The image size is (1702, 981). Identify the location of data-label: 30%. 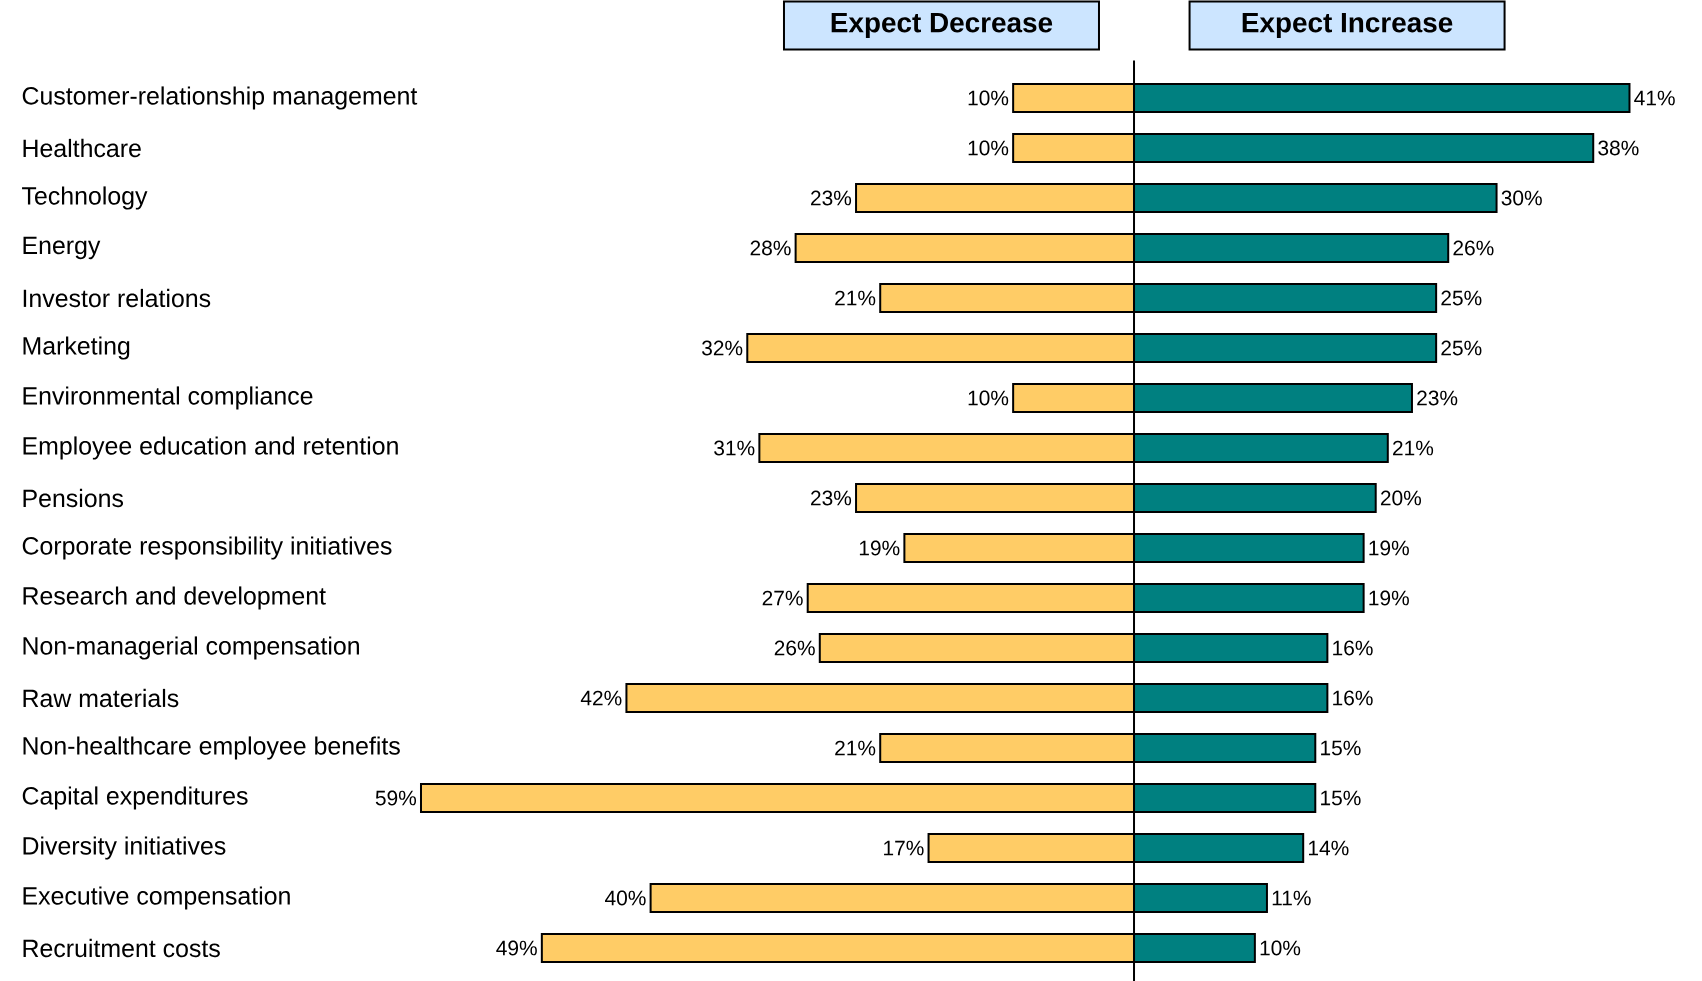
(1521, 198).